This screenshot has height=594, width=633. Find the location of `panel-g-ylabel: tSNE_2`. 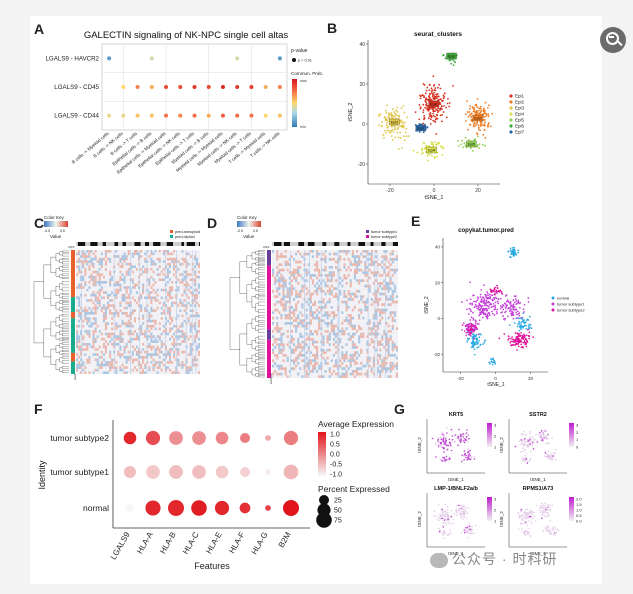

panel-g-ylabel: tSNE_2 is located at coordinates (419, 445).